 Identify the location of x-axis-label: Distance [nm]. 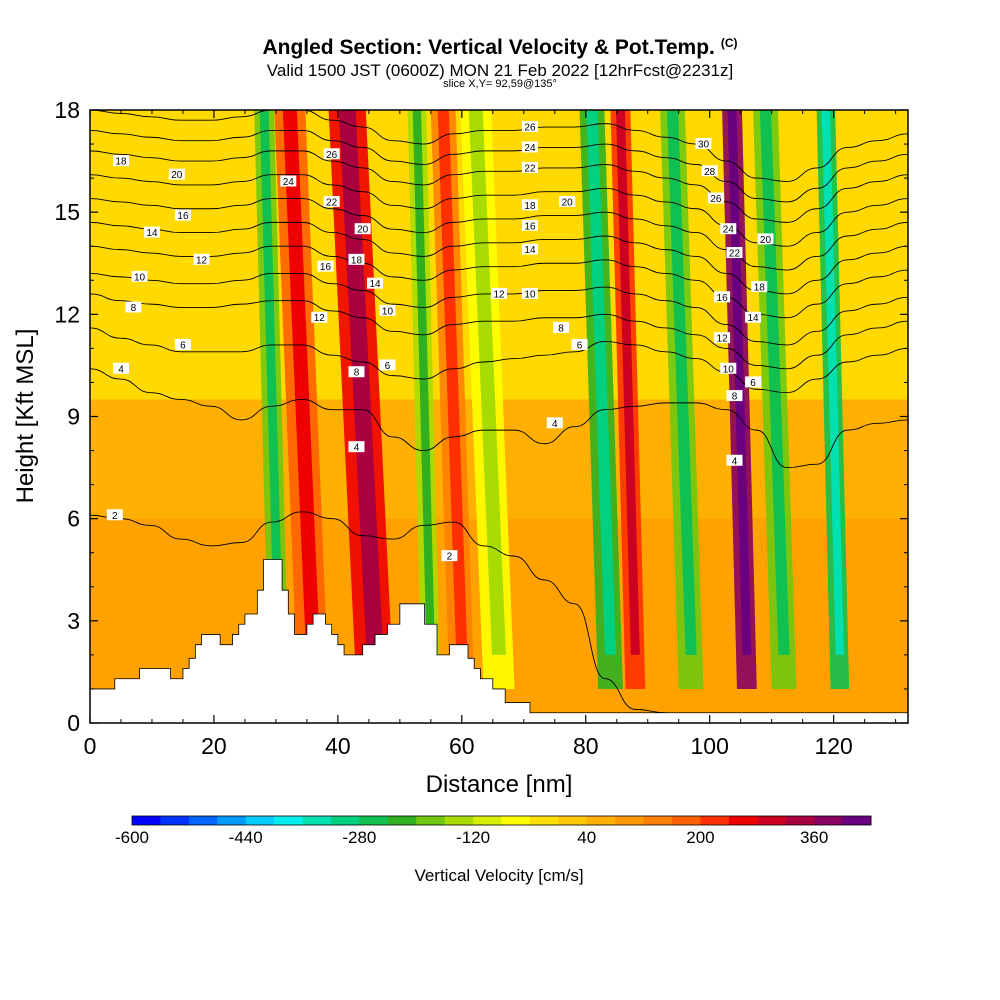
(499, 784).